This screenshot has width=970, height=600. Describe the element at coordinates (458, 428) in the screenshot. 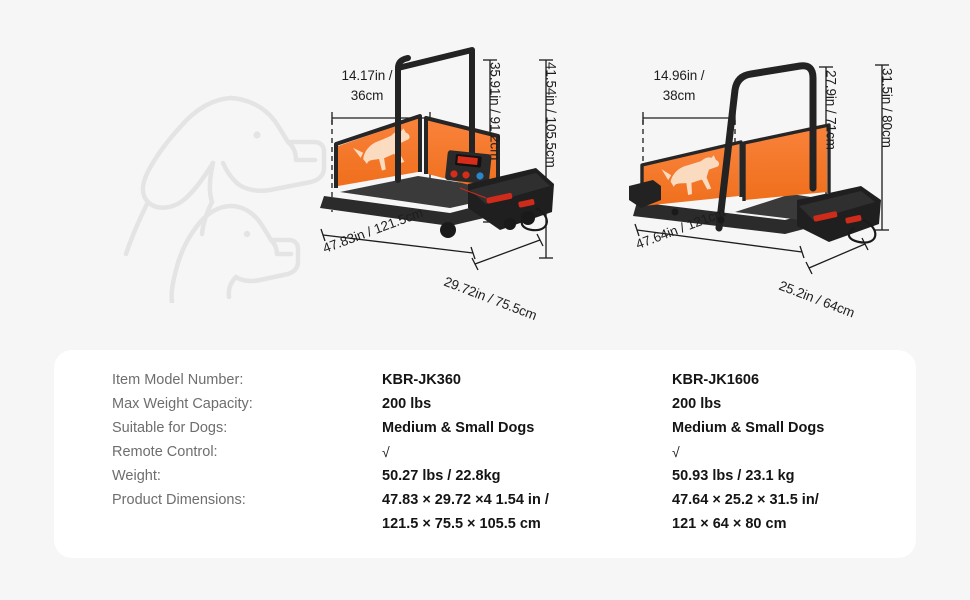

I see `spec-value-suitable-for-dogs-product-1: Medium & Small Dogs` at that location.